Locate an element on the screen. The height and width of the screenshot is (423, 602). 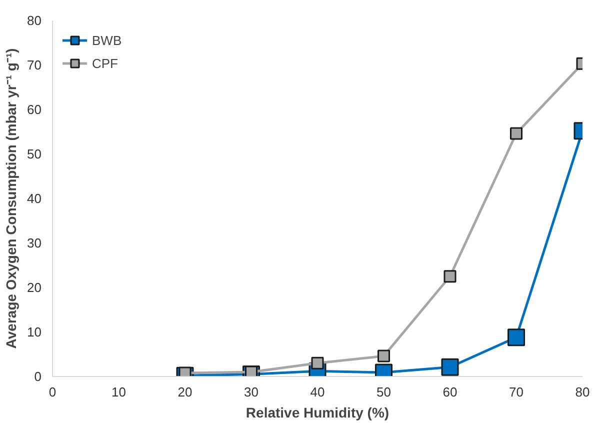
x-tick-label: 20 is located at coordinates (185, 392).